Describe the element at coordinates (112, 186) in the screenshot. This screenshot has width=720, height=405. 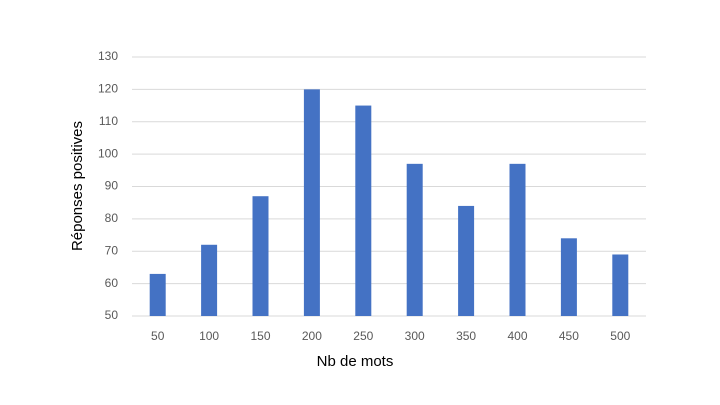
I see `y-tick-label: 90` at that location.